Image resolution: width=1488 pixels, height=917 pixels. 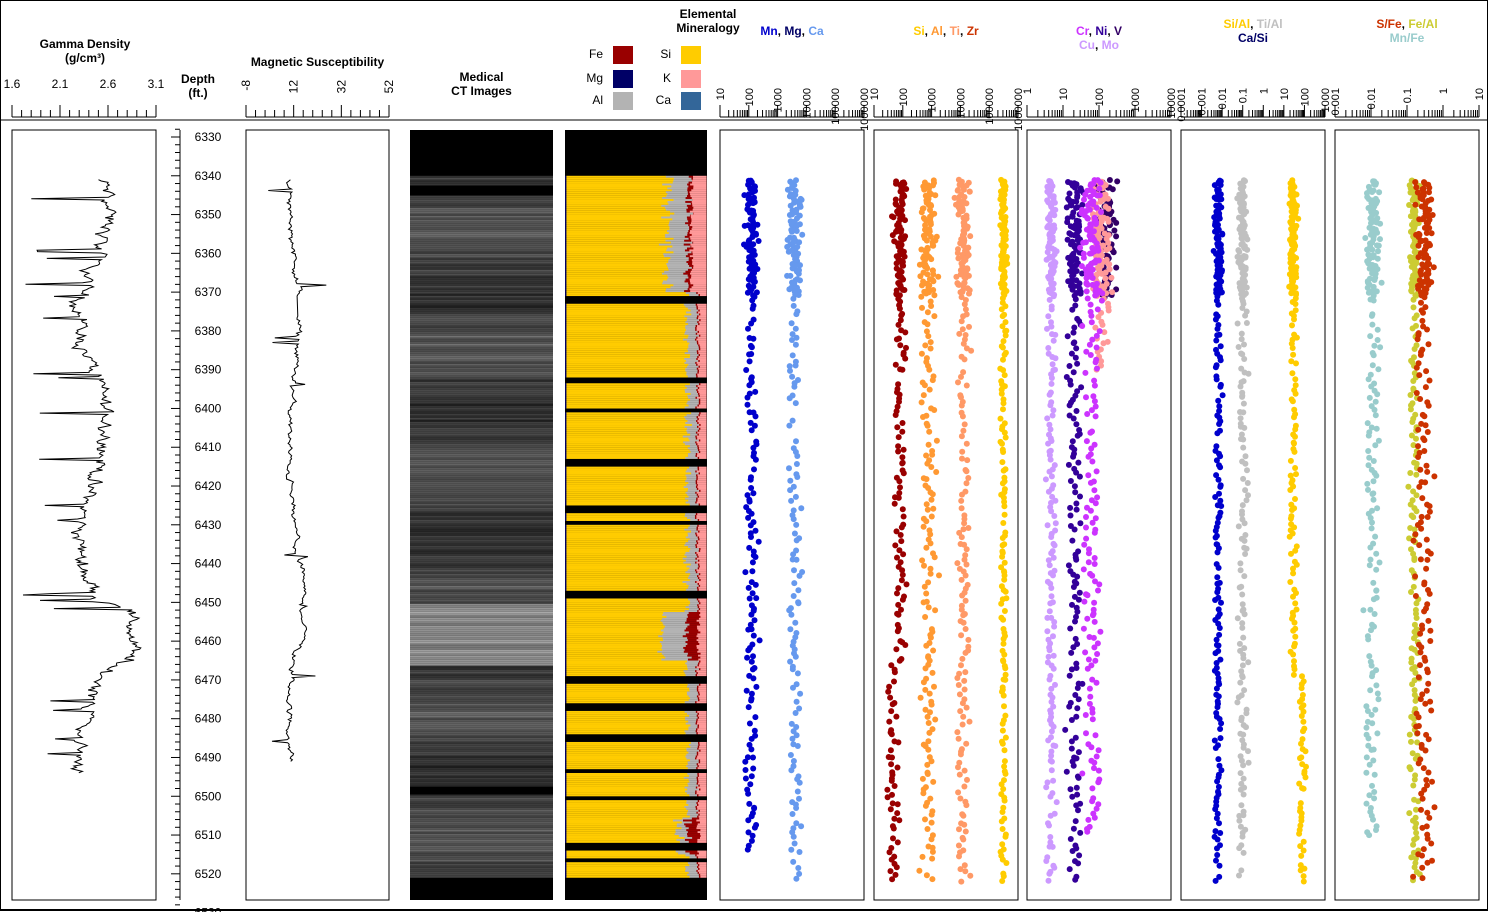 What do you see at coordinates (946, 31) in the screenshot?
I see `sialtizr-title-part: ,` at bounding box center [946, 31].